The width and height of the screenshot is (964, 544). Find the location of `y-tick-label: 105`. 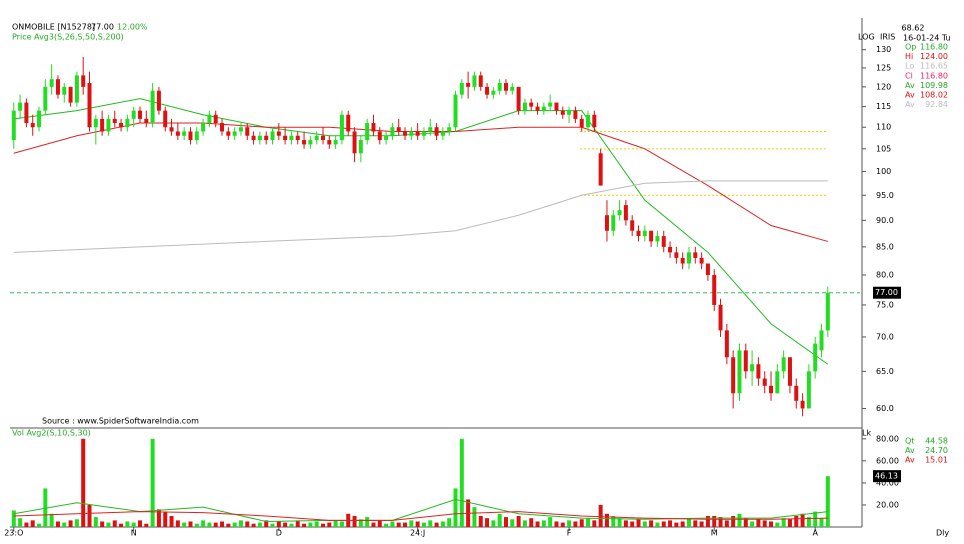

y-tick-label: 105 is located at coordinates (883, 148).